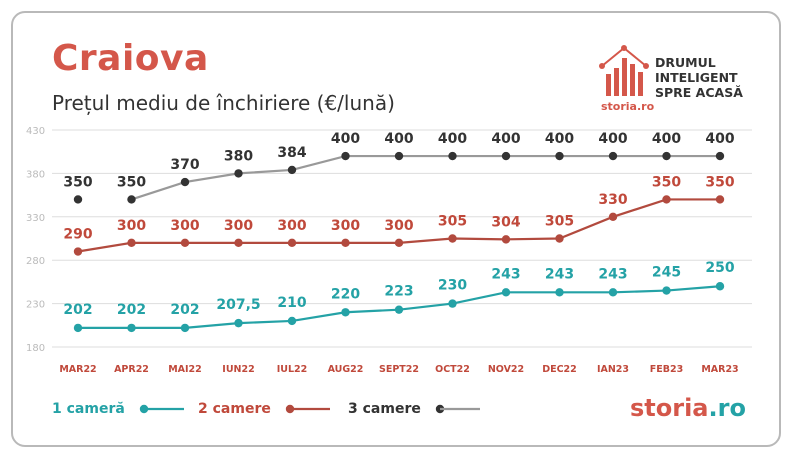 This screenshot has height=460, width=795. Describe the element at coordinates (613, 369) in the screenshot. I see `x-tick-label: IAN23` at that location.